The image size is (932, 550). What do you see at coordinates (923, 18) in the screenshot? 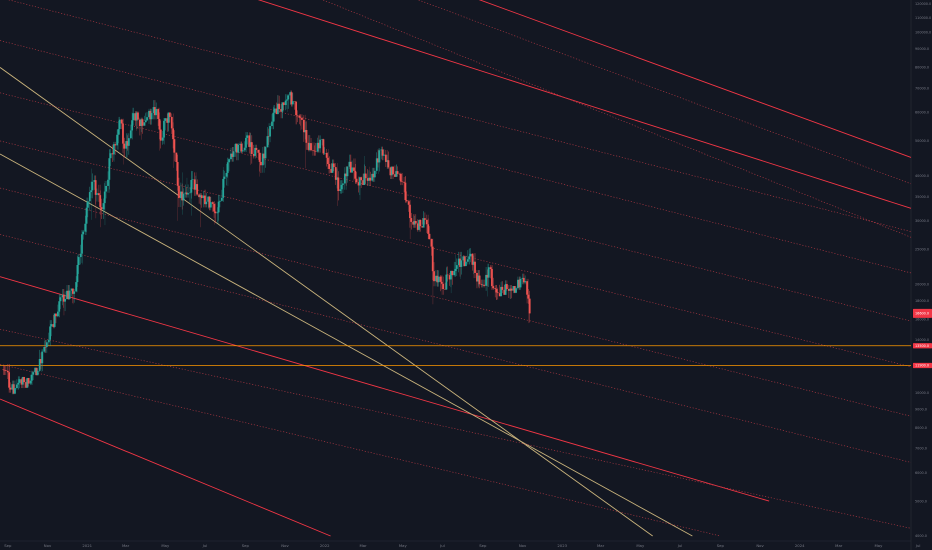
I see `price-tick-label: 110000.0` at bounding box center [923, 18].